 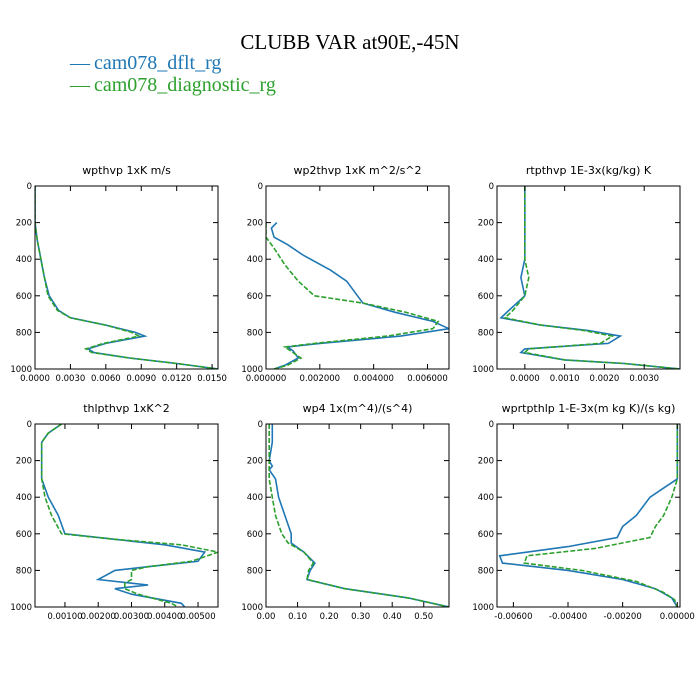 I want to click on legend-label-dflt: cam078_dflt_rg, so click(x=158, y=63).